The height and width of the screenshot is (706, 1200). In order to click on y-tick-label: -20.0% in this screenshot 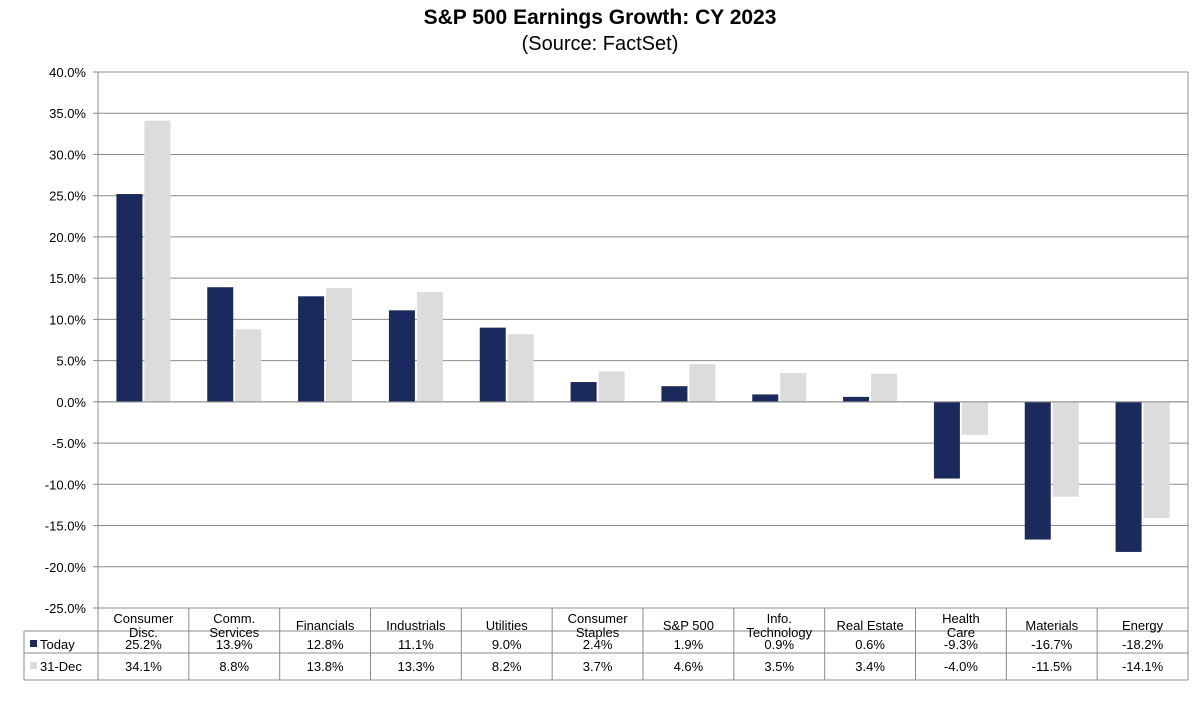, I will do `click(66, 567)`.